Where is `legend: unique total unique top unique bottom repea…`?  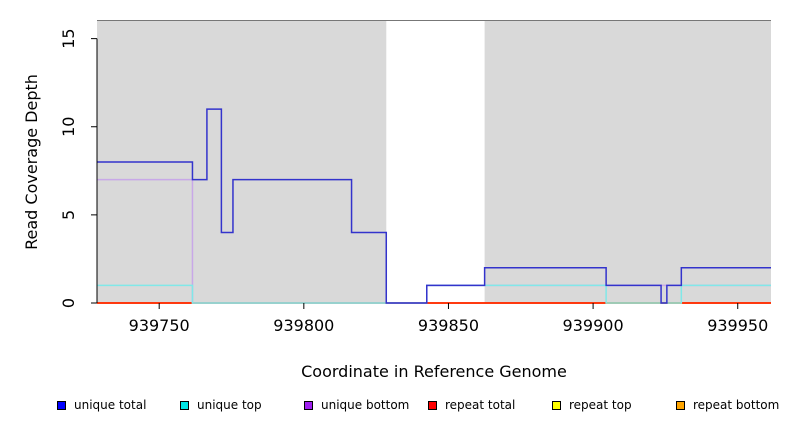
legend: unique total unique top unique bottom repea… is located at coordinates (396, 409).